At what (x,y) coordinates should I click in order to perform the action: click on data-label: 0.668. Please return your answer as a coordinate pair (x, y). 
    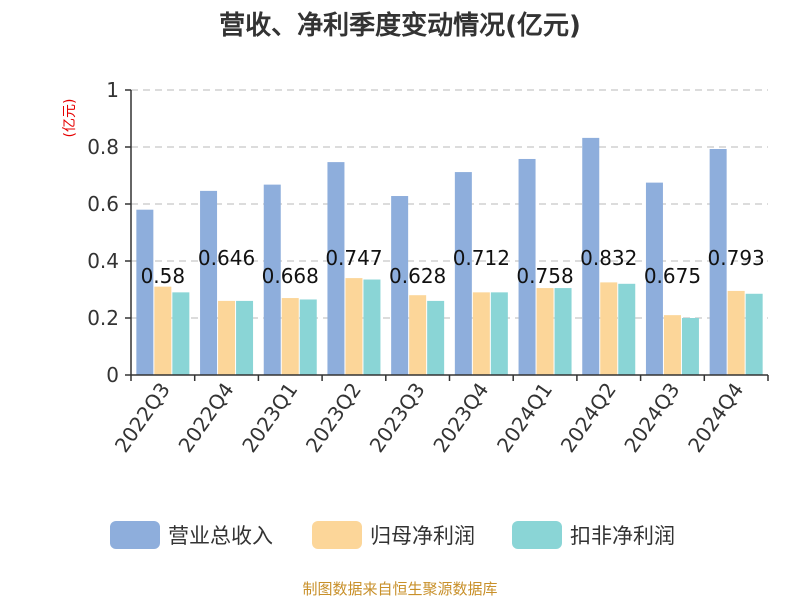
    Looking at the image, I should click on (290, 276).